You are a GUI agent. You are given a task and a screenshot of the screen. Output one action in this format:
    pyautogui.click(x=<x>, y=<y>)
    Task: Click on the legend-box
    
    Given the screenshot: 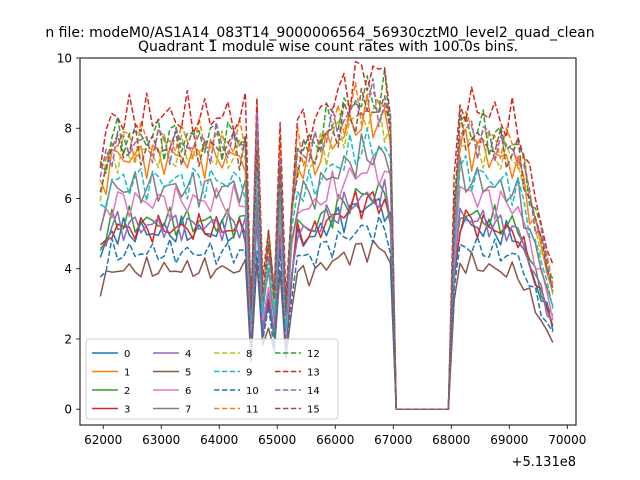 What is the action you would take?
    pyautogui.click(x=212, y=379)
    